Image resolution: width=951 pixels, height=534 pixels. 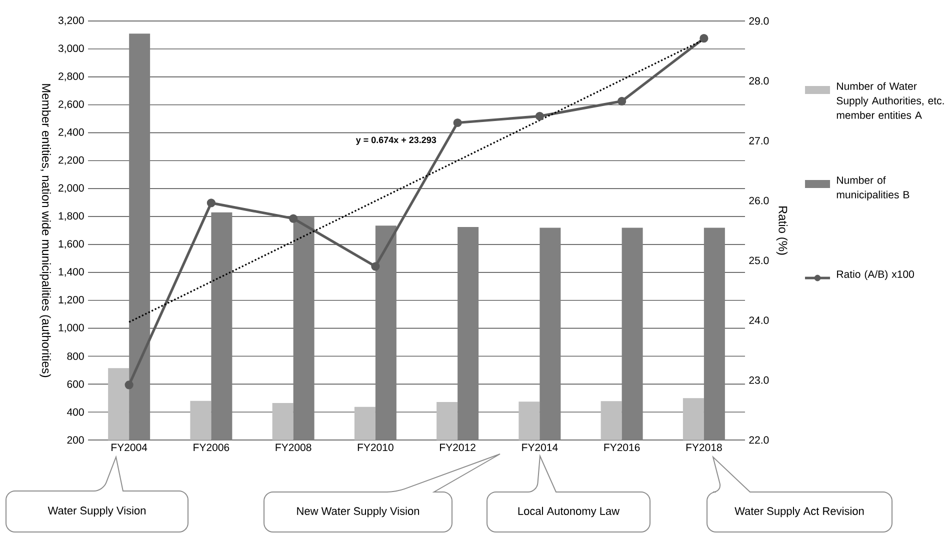 What do you see at coordinates (71, 328) in the screenshot?
I see `y-tick-label: 1,000` at bounding box center [71, 328].